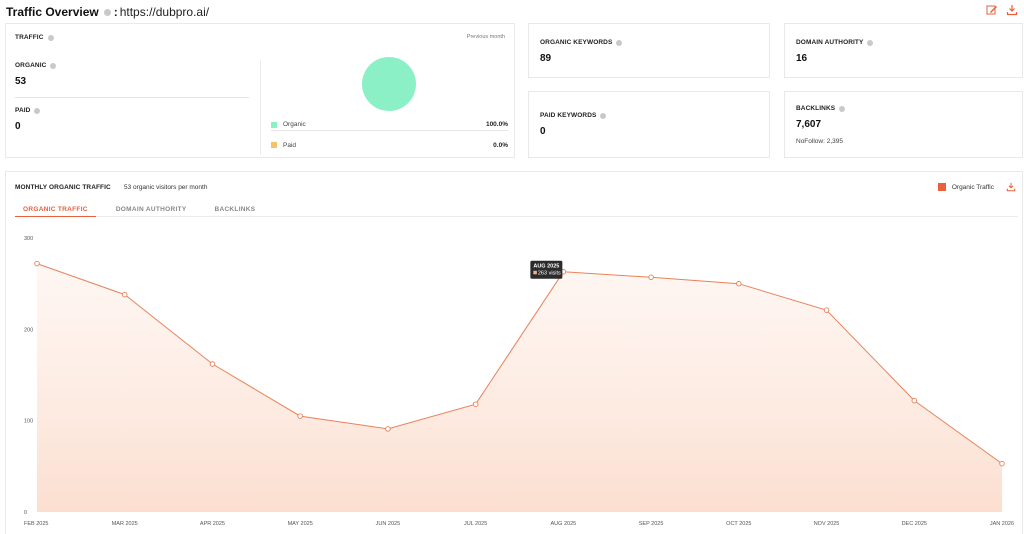 The width and height of the screenshot is (1024, 534). Describe the element at coordinates (1002, 10) in the screenshot. I see `toolbar` at that location.